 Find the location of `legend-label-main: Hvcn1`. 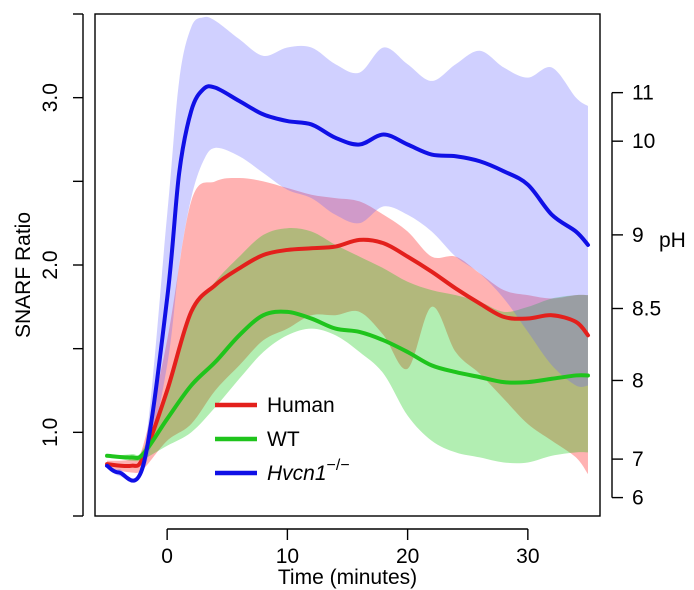

legend-label-main: Hvcn1 is located at coordinates (297, 473).